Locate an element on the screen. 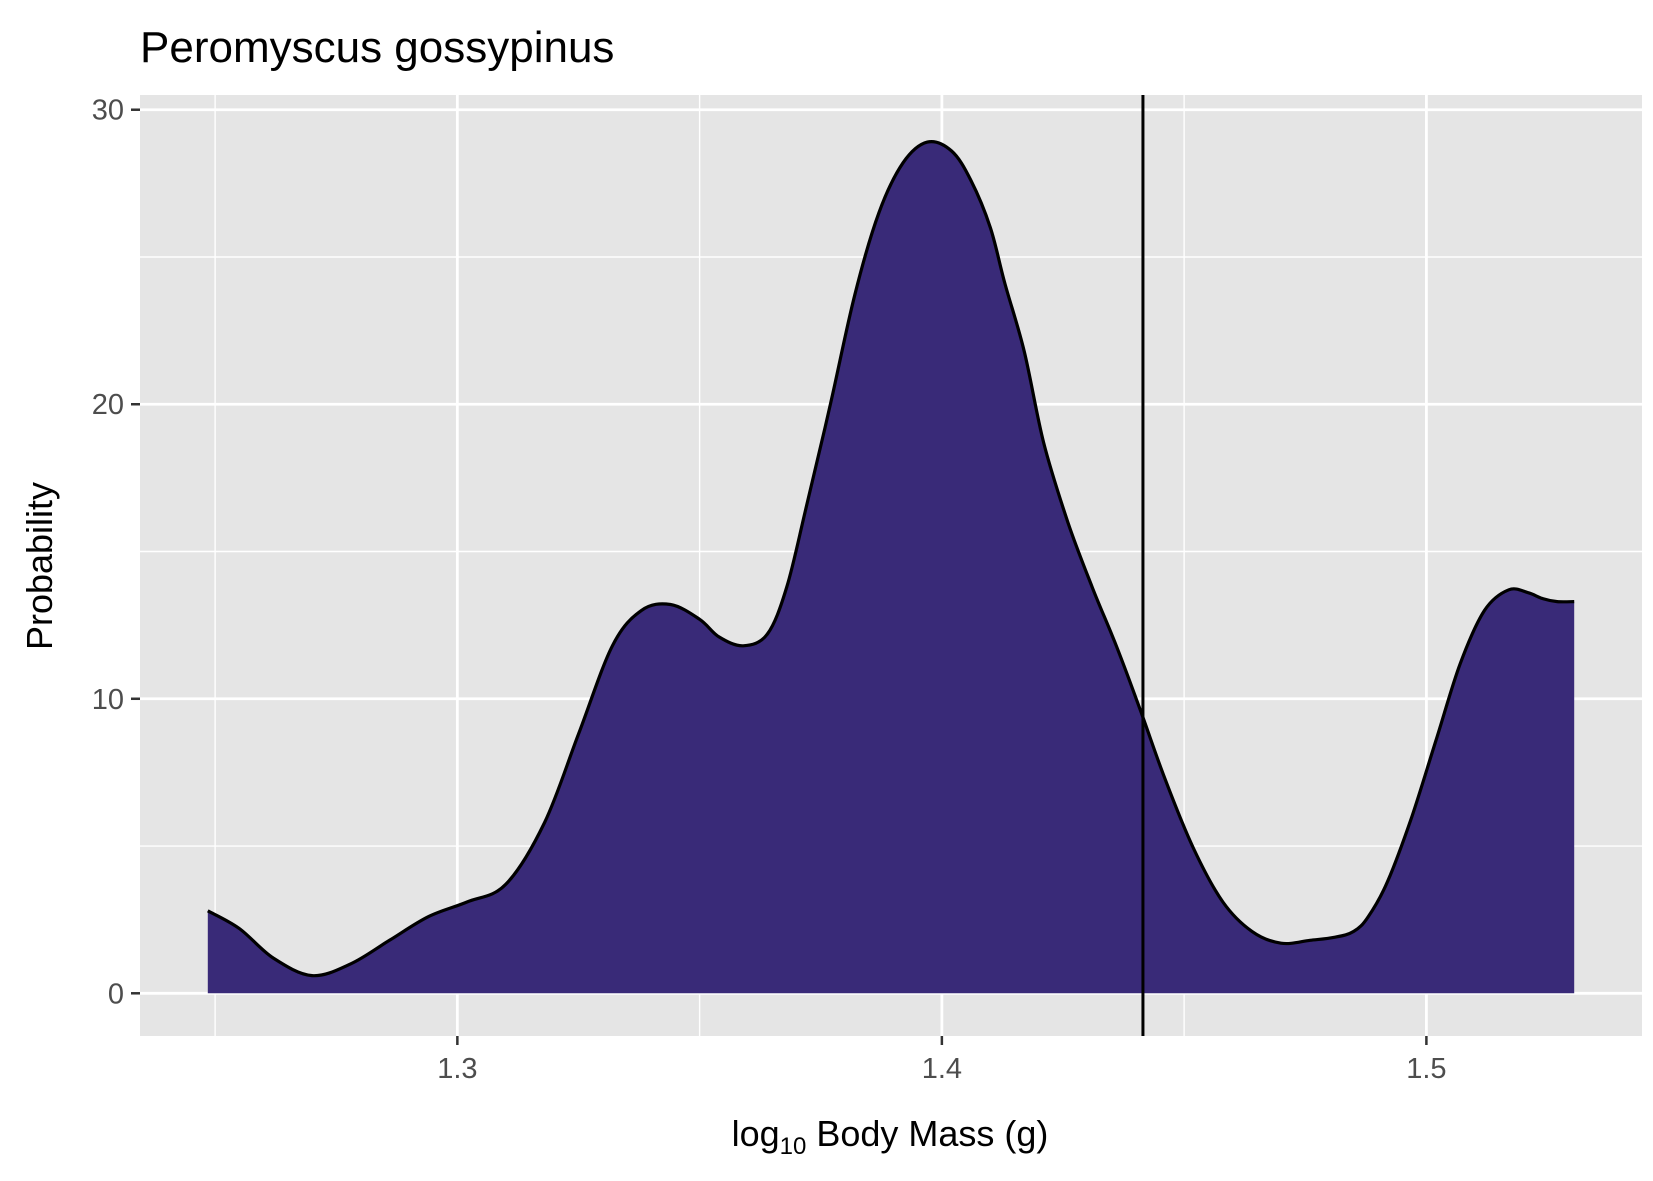 Image resolution: width=1653 pixels, height=1181 pixels. x-axis: 1.3 1.4 1.5 is located at coordinates (942, 1060).